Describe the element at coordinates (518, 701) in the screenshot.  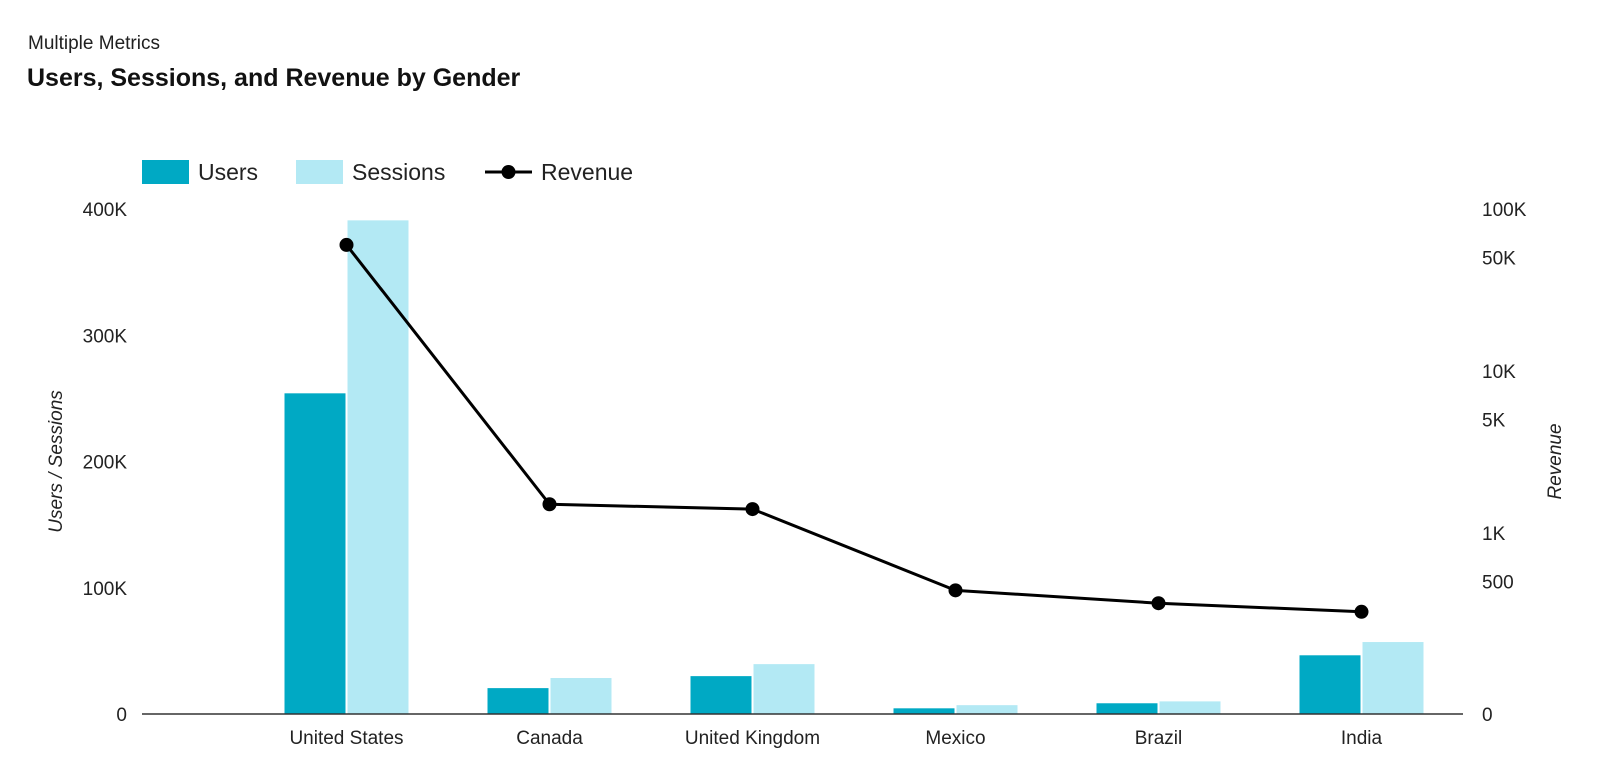
I see `bar-users-canada` at that location.